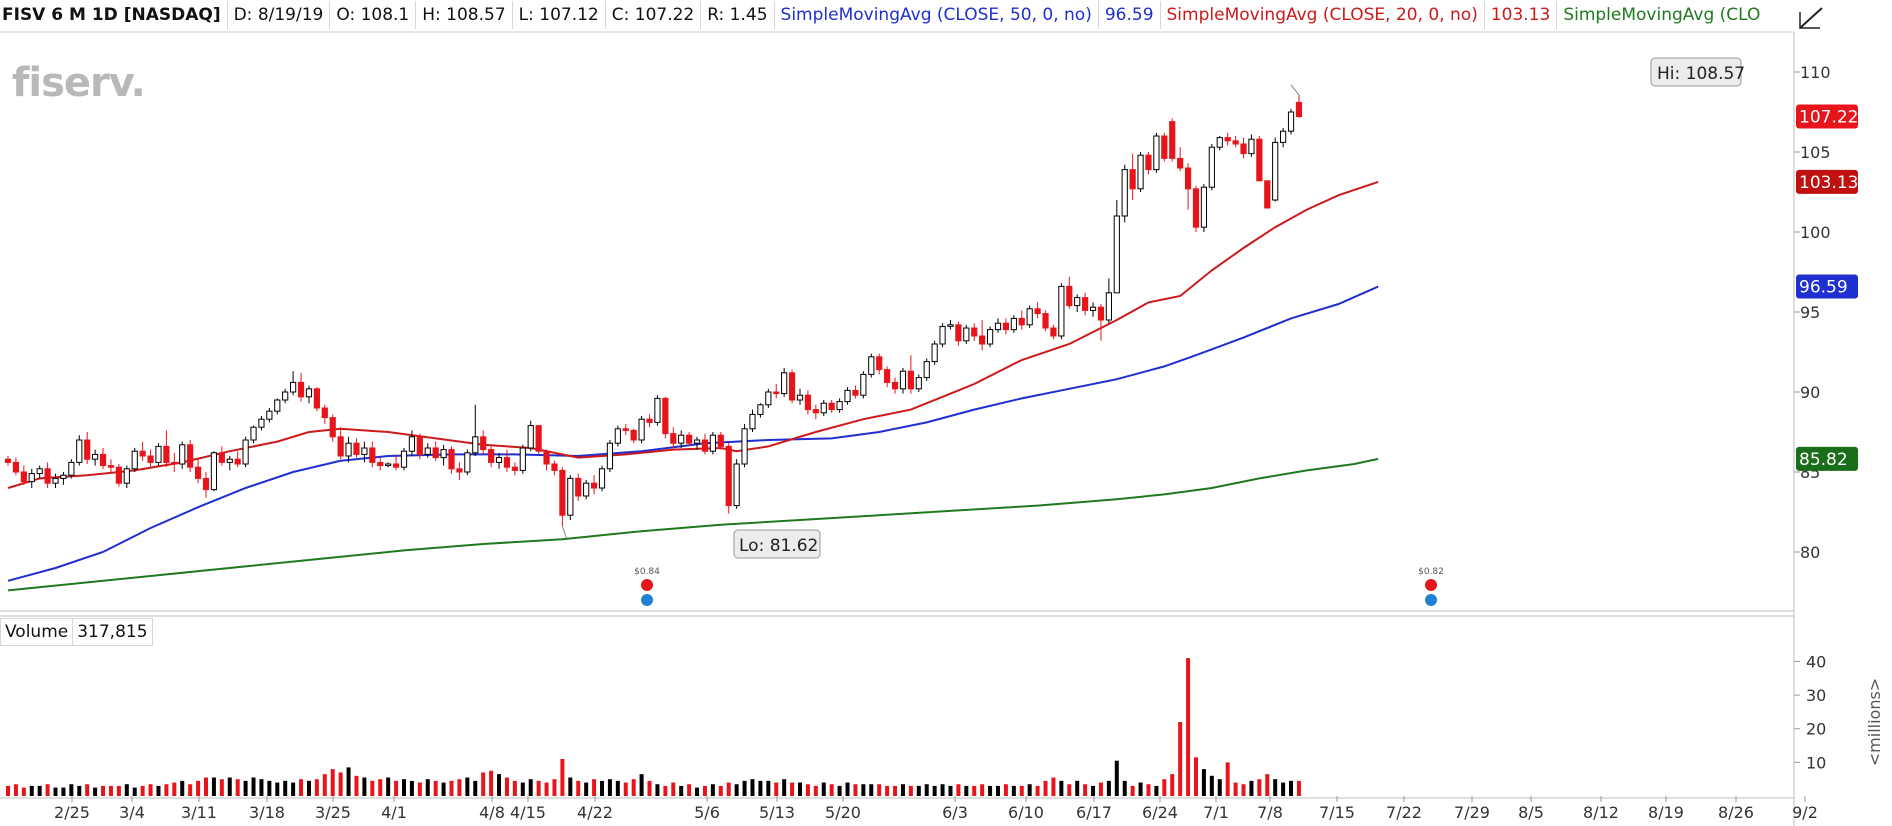  I want to click on lo-annotation: Lo: 81.62, so click(691, 542).